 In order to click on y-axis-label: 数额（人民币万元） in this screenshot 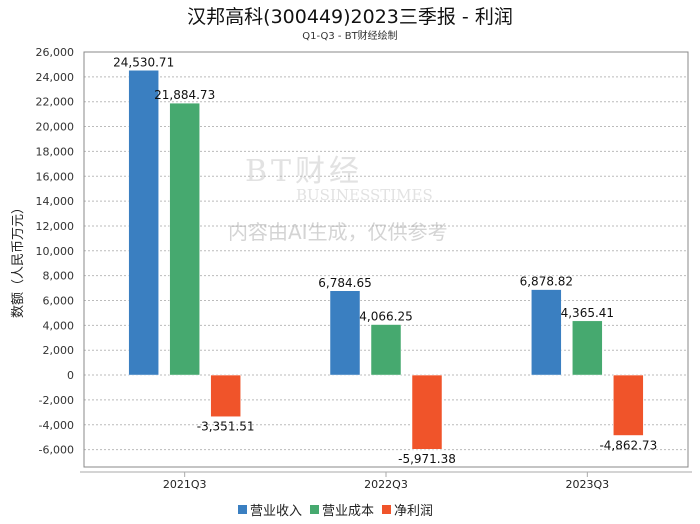, I will do `click(18, 259)`.